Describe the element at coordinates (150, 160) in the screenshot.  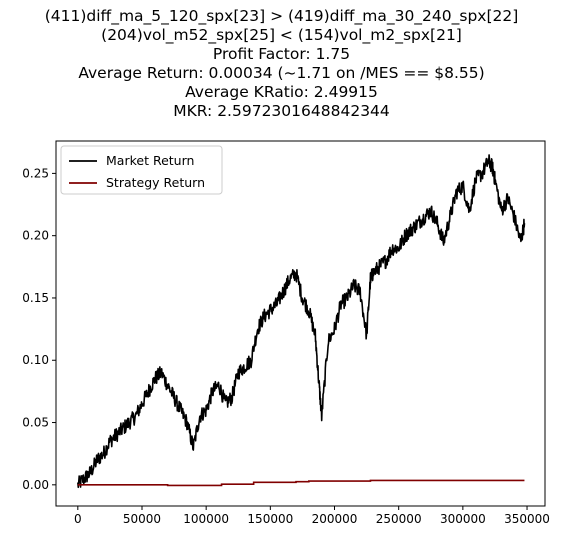
I see `legend-label: Market Return` at that location.